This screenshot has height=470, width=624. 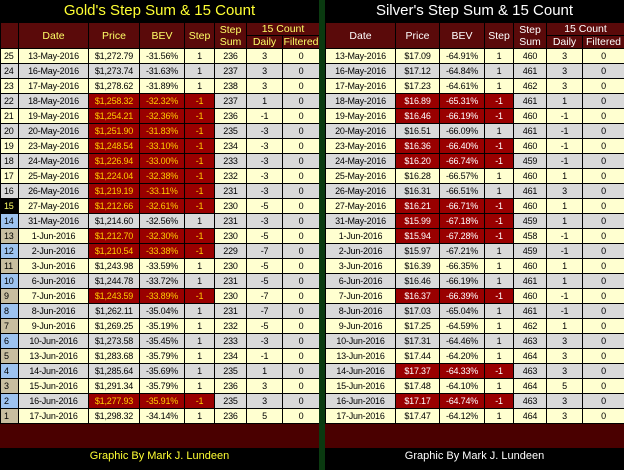 What do you see at coordinates (9, 371) in the screenshot?
I see `count-cell: 4` at bounding box center [9, 371].